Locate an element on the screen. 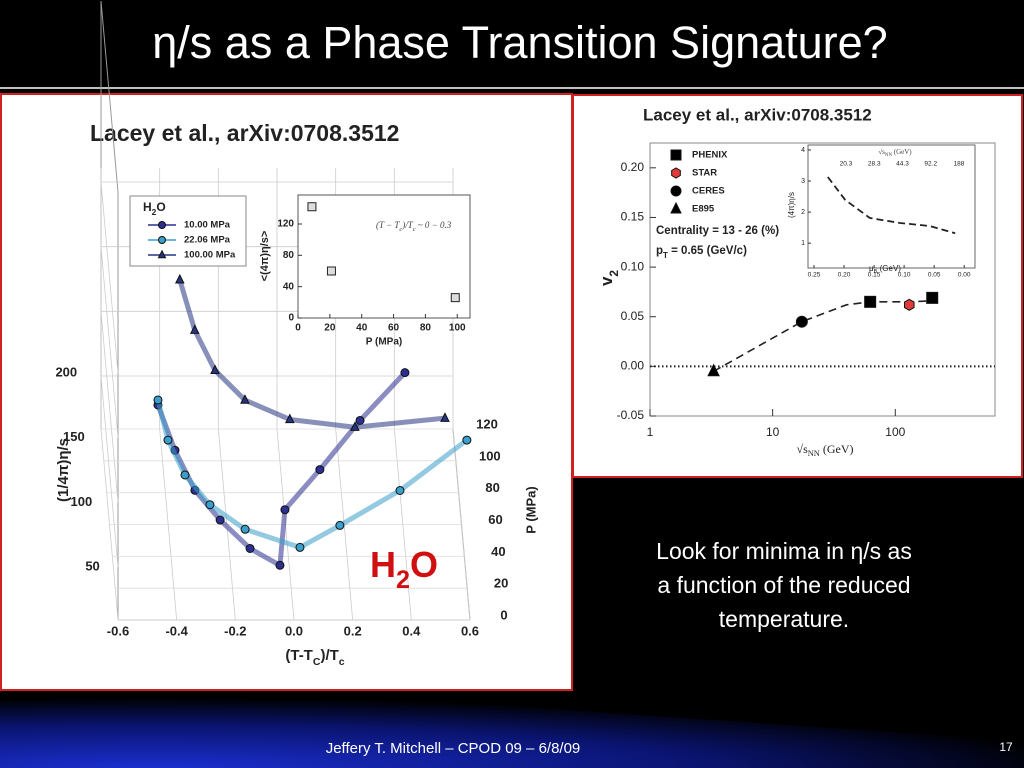  x-tick-label: 10 is located at coordinates (773, 432).